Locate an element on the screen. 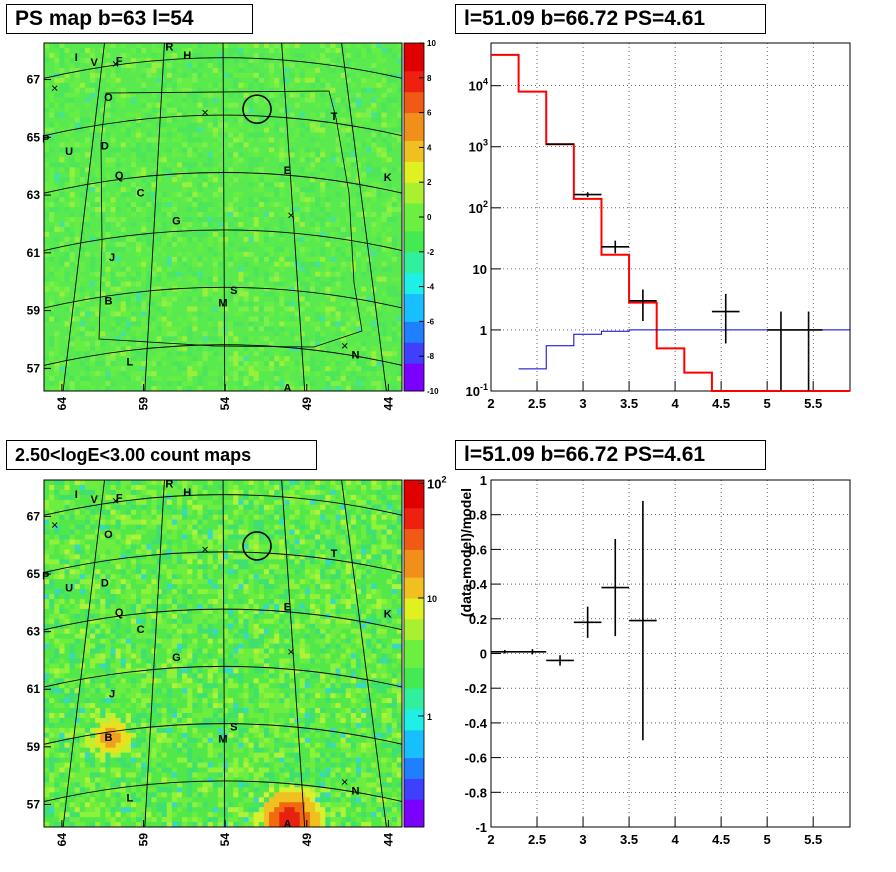  ytick-label: -1 is located at coordinates (481, 827).